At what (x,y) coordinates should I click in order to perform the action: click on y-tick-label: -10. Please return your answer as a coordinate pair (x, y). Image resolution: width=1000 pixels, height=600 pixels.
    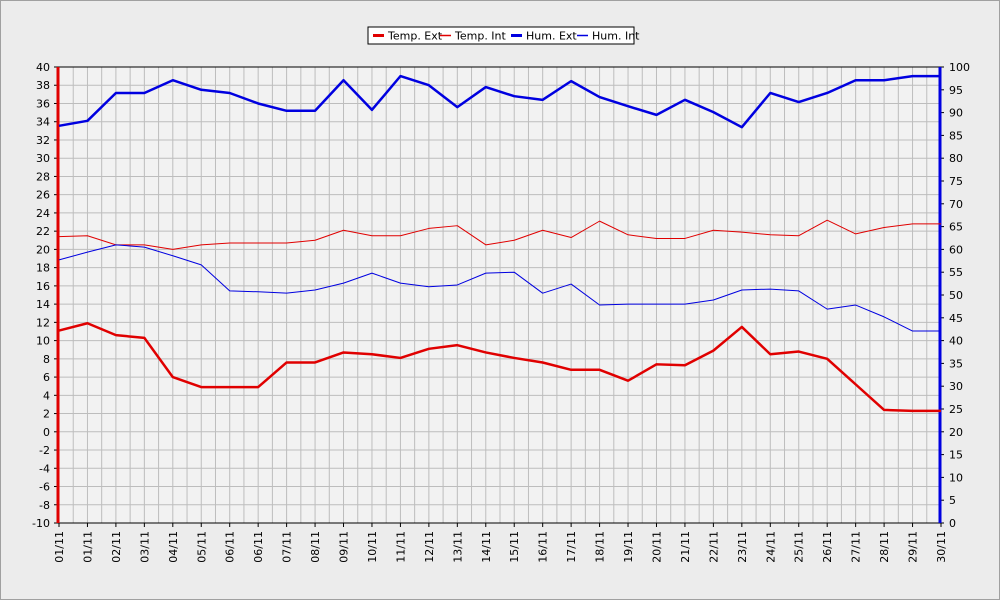
    Looking at the image, I should click on (41, 523).